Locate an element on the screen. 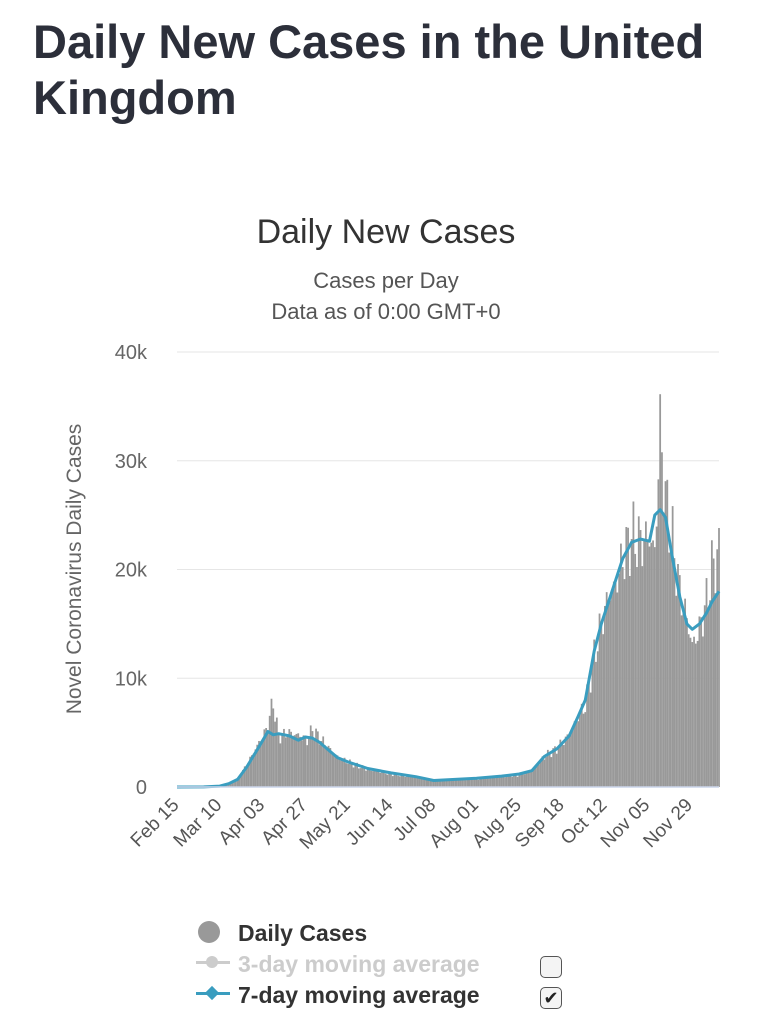  legend-label-7-day-average: 7-day moving average is located at coordinates (359, 995).